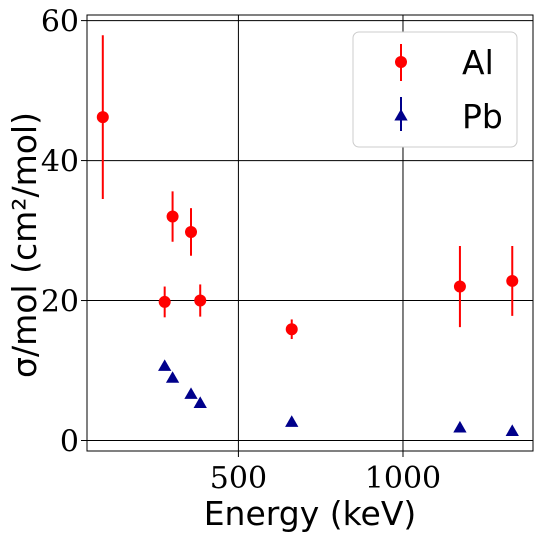 This screenshot has width=544, height=538. I want to click on x-tick-label: 500, so click(238, 478).